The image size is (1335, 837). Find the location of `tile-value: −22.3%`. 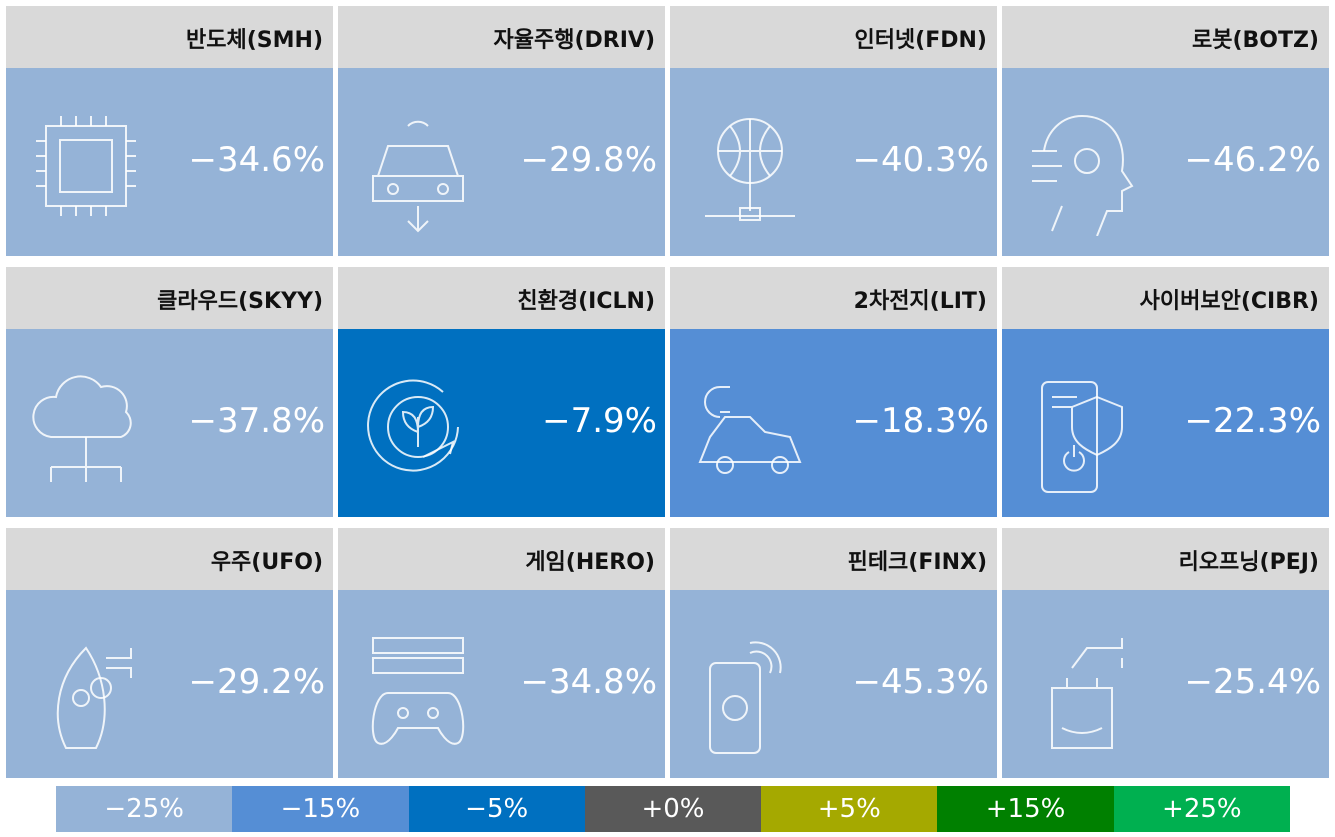

tile-value: −22.3% is located at coordinates (1253, 421).